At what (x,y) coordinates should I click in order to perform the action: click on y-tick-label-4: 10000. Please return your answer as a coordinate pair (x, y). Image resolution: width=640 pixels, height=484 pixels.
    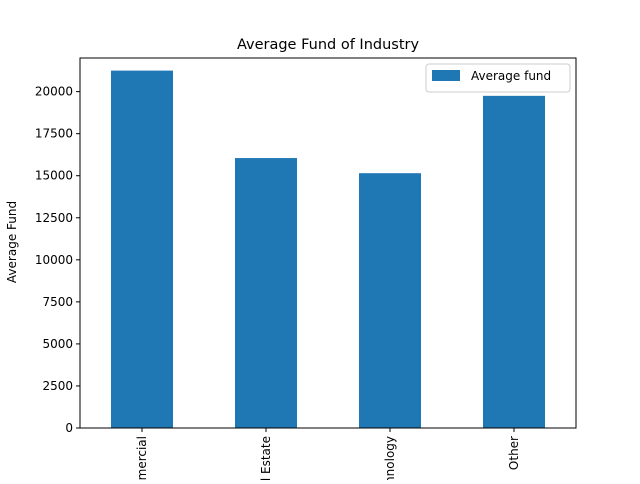
    Looking at the image, I should click on (54, 260).